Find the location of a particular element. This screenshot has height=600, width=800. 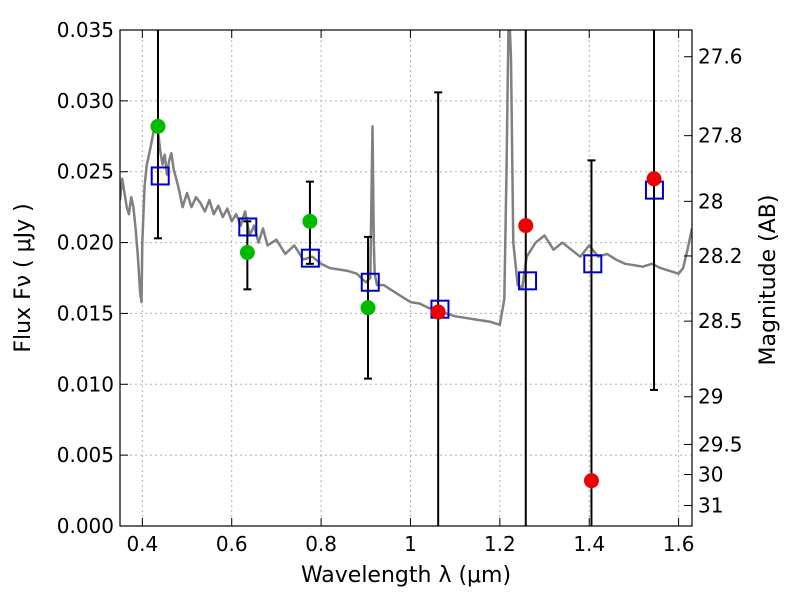

y-tick-label: 0.020 is located at coordinates (85, 243).